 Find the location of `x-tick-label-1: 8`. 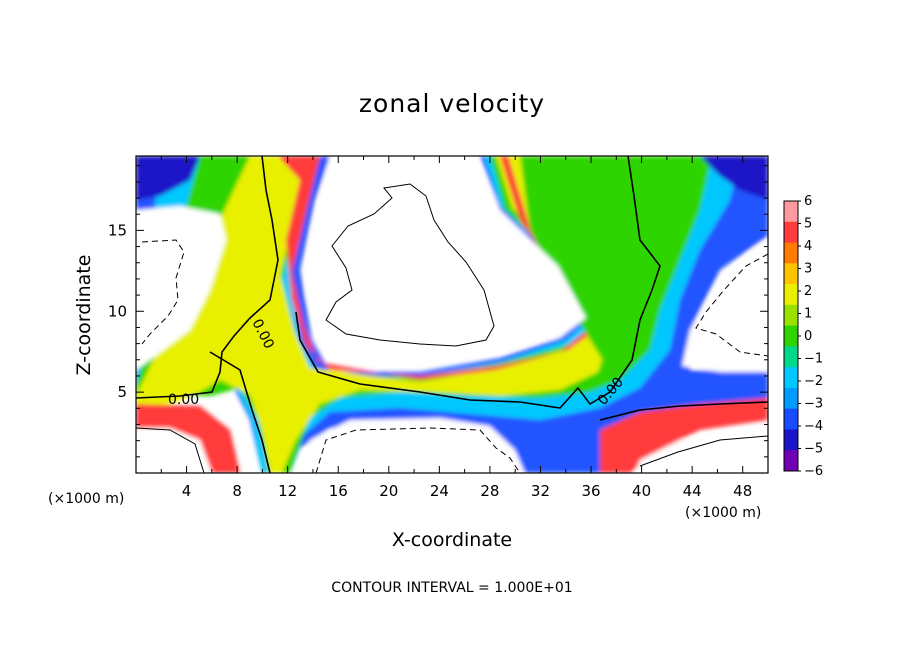

x-tick-label-1: 8 is located at coordinates (237, 491).